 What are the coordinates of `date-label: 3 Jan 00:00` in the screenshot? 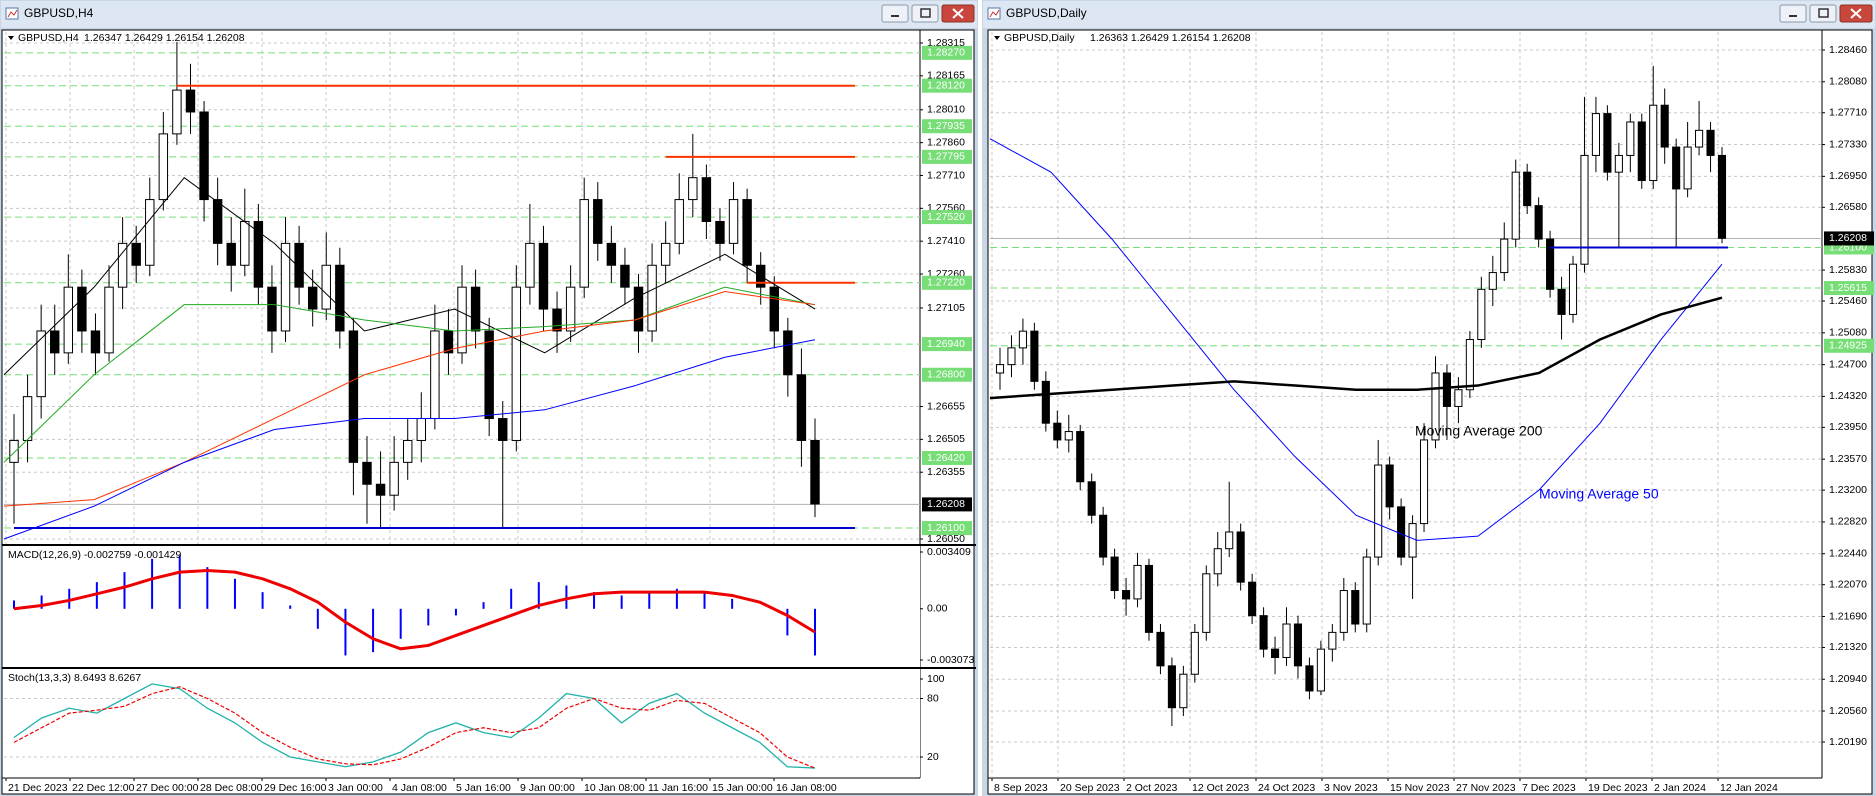 It's located at (355, 788).